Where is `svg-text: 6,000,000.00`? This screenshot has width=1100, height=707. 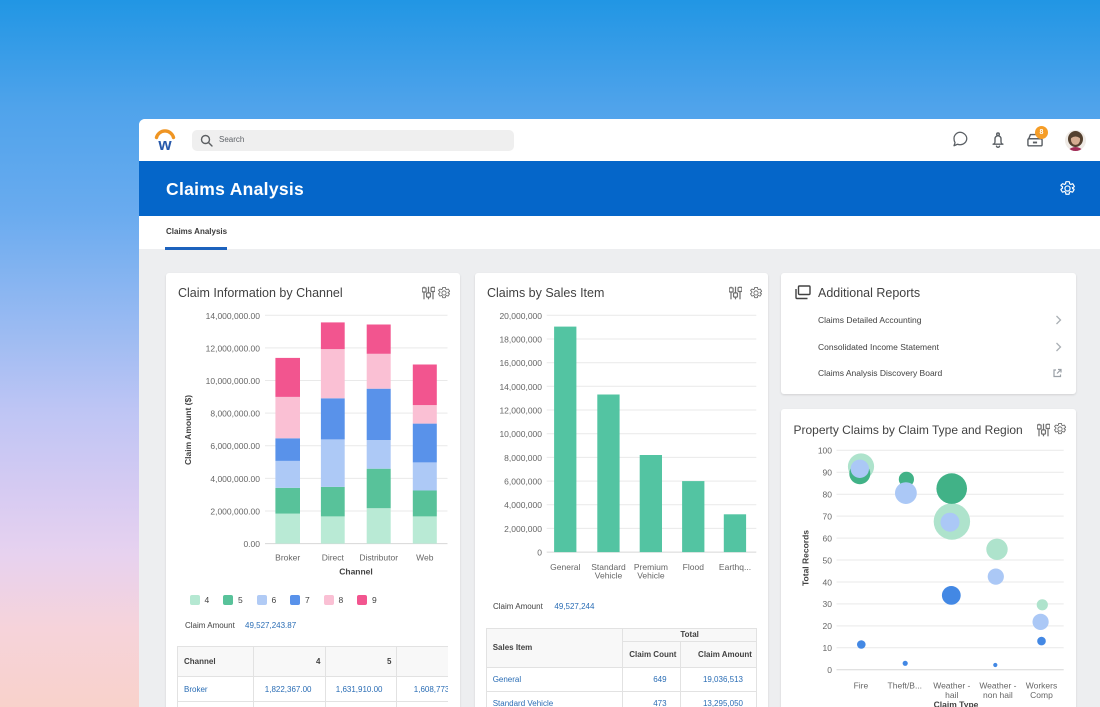 svg-text: 6,000,000.00 is located at coordinates (235, 446).